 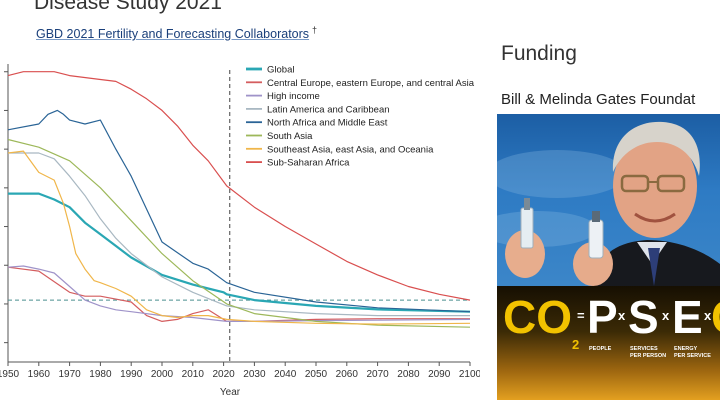 I want to click on times-sign-1: x, so click(x=622, y=315).